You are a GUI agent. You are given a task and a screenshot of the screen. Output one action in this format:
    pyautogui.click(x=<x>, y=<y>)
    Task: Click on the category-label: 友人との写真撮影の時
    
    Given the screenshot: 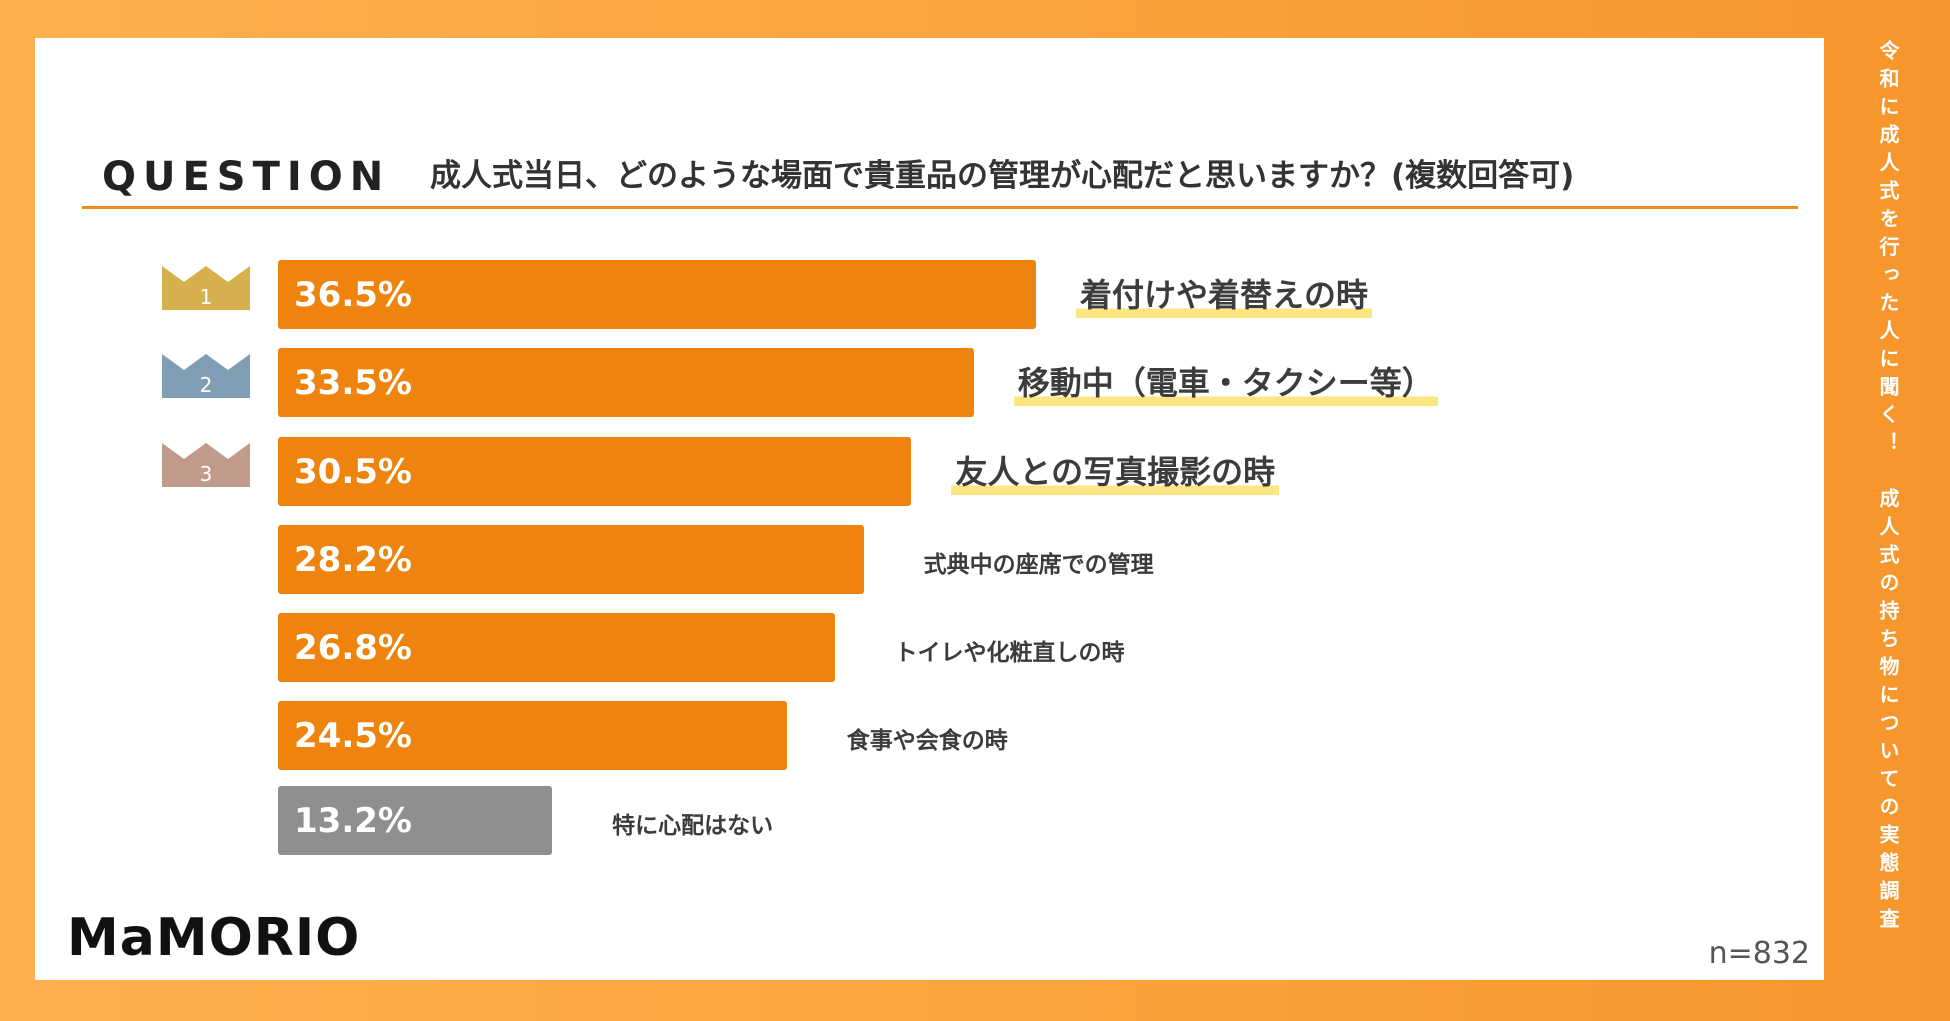 What is the action you would take?
    pyautogui.click(x=1115, y=471)
    